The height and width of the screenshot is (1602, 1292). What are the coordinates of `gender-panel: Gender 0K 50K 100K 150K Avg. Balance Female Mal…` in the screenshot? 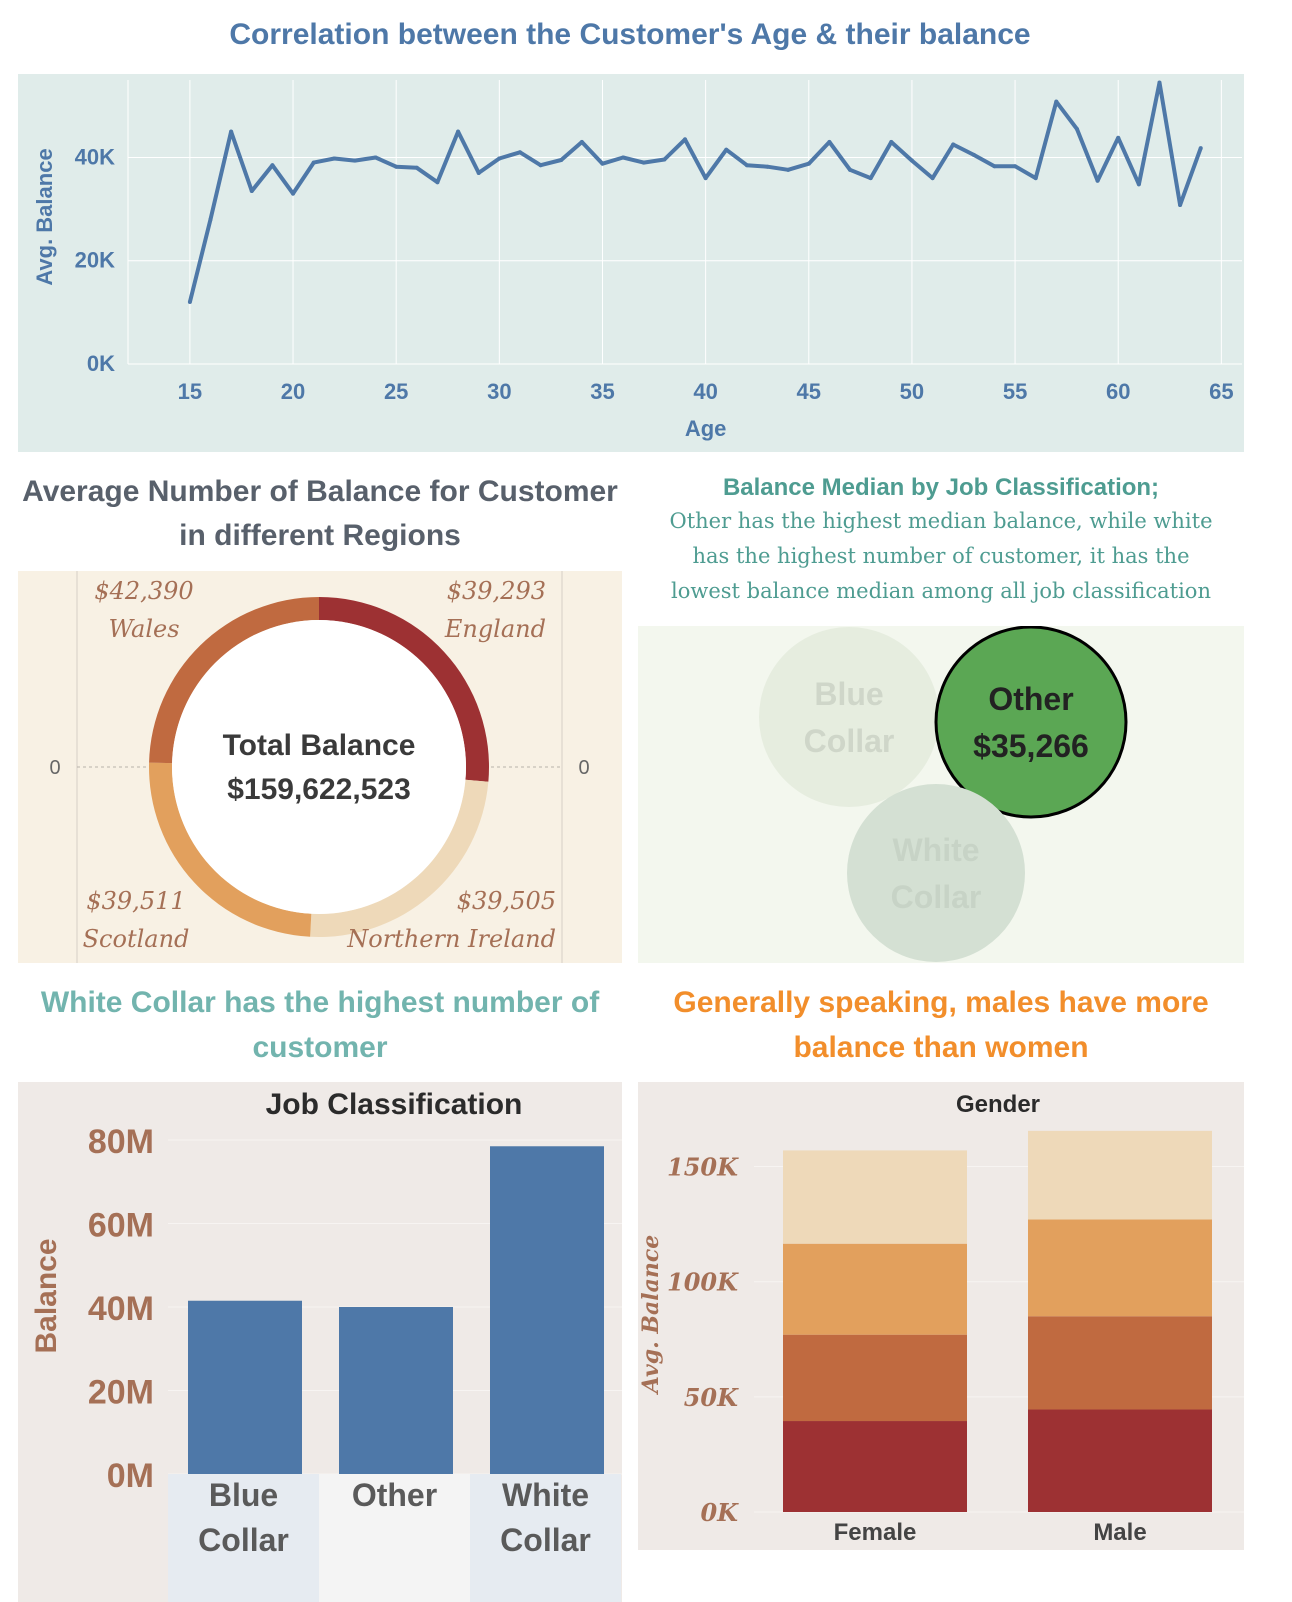 It's located at (941, 1316).